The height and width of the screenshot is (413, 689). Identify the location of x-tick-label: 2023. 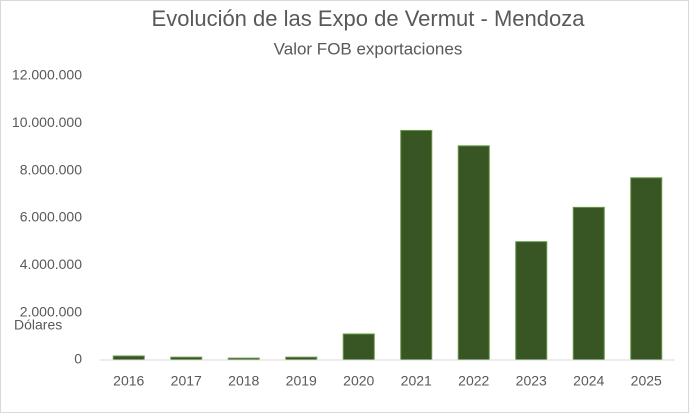
(531, 381).